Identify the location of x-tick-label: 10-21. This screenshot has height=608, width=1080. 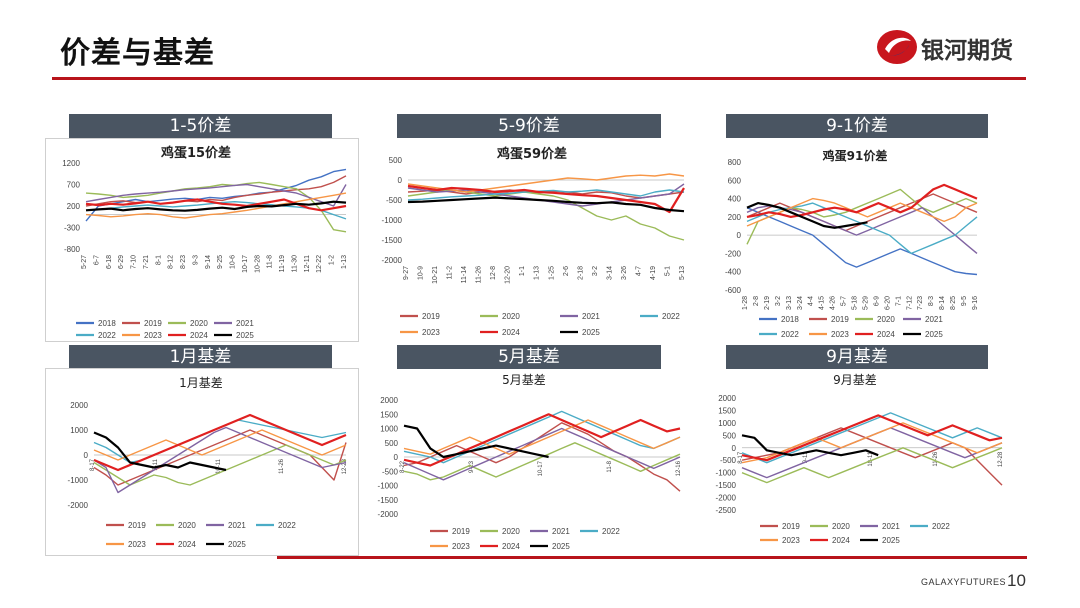
(435, 275).